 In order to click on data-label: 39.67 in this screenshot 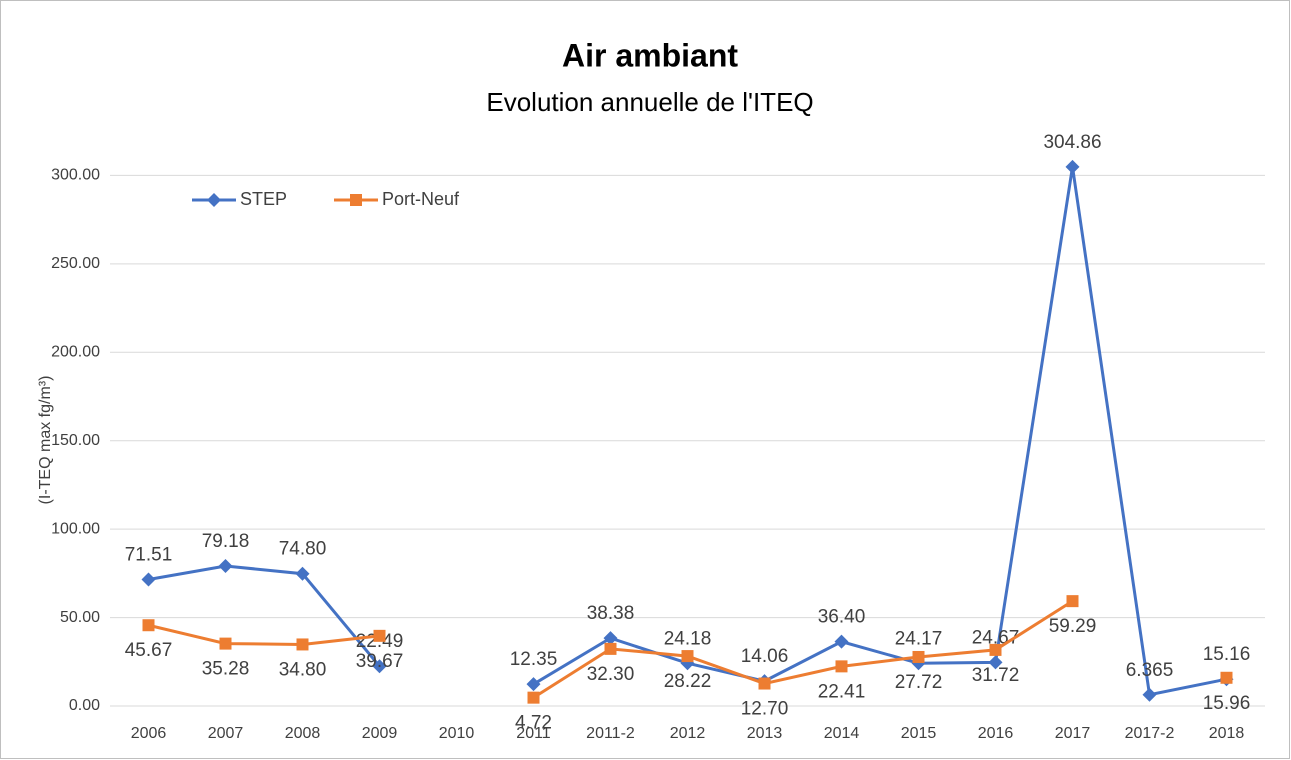, I will do `click(380, 661)`.